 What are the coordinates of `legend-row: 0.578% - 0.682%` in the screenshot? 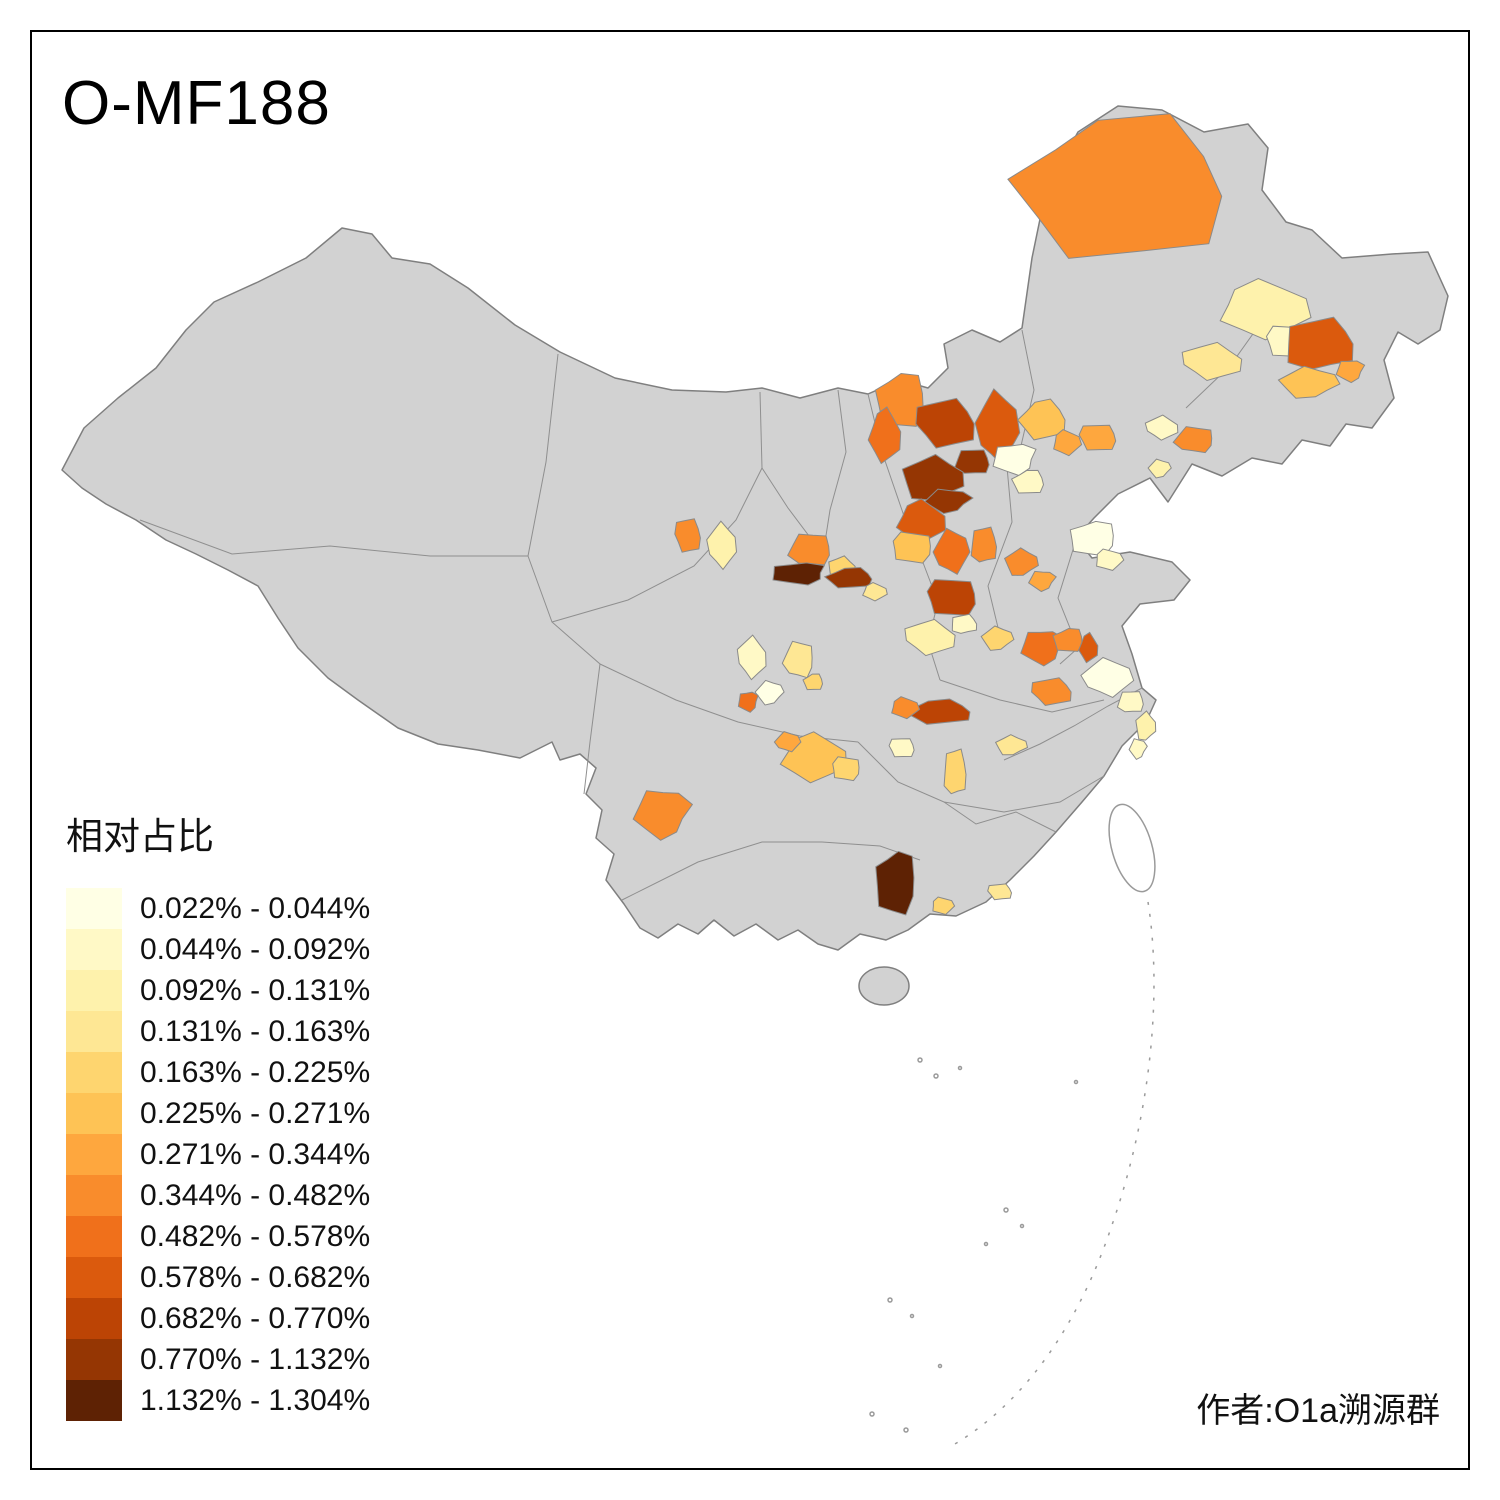 It's located at (218, 1277).